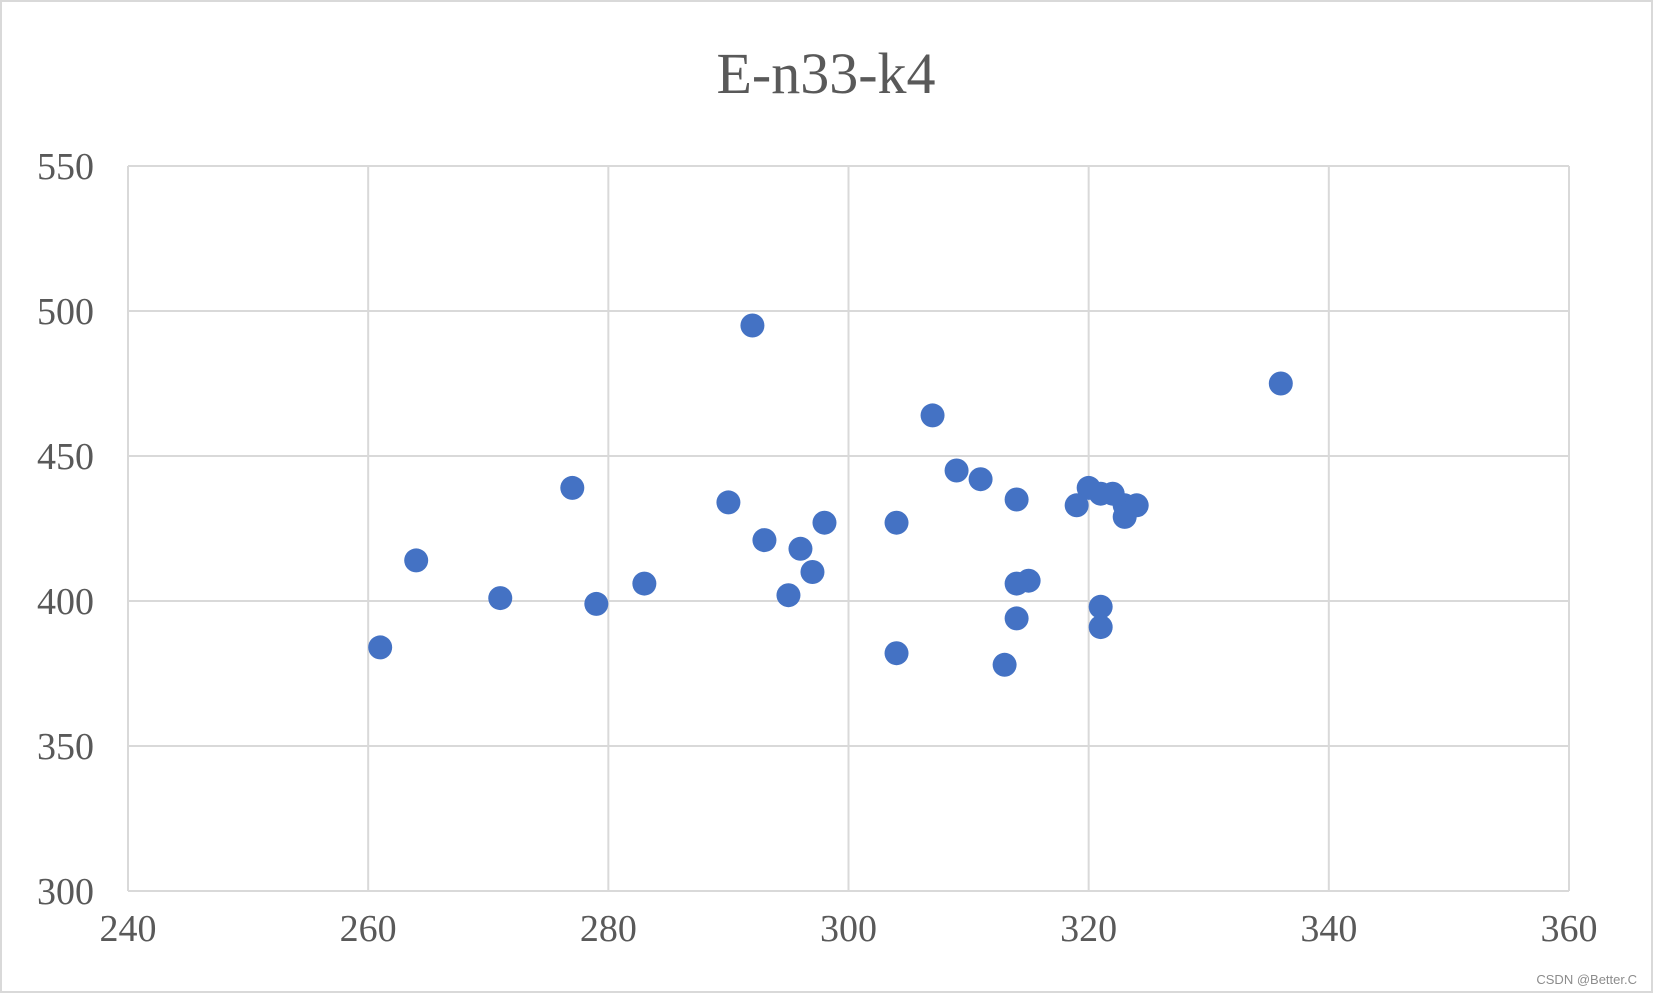 The width and height of the screenshot is (1653, 993). Describe the element at coordinates (1088, 929) in the screenshot. I see `x-tick-label: 320` at that location.